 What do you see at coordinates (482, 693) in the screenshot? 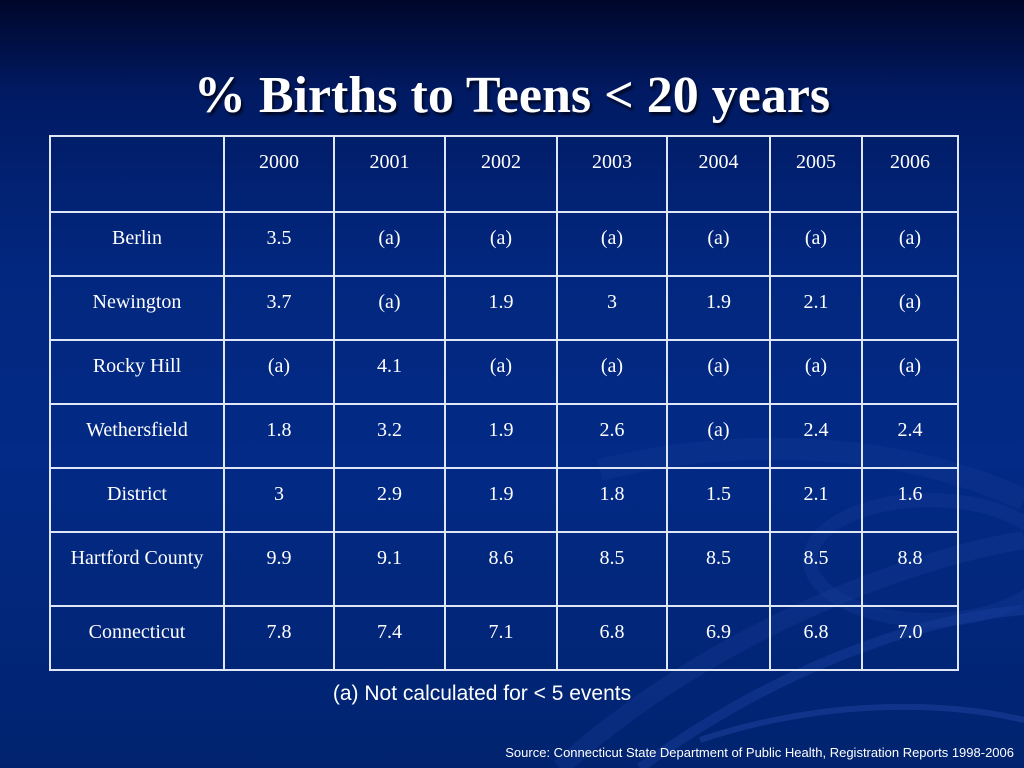
I see `footnote: (a) Not calculated for < 5 events` at bounding box center [482, 693].